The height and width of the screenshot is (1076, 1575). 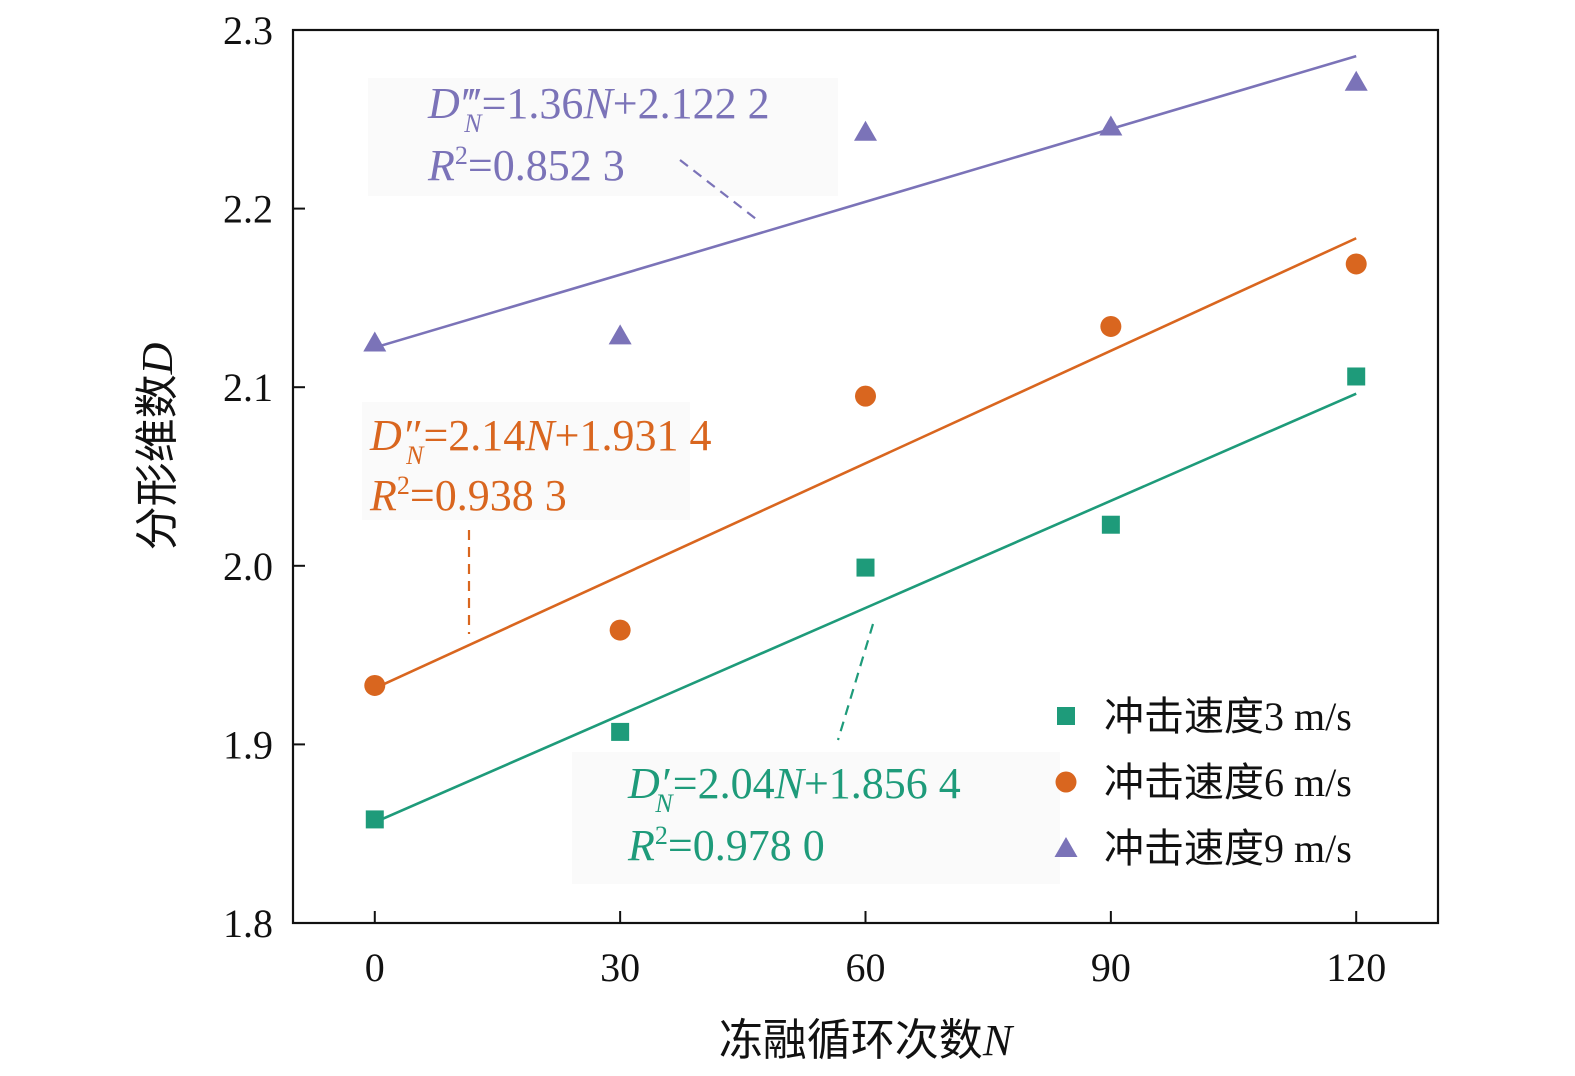 I want to click on legend-item-v6: 冲击速度6 m/s, so click(x=1203, y=782).